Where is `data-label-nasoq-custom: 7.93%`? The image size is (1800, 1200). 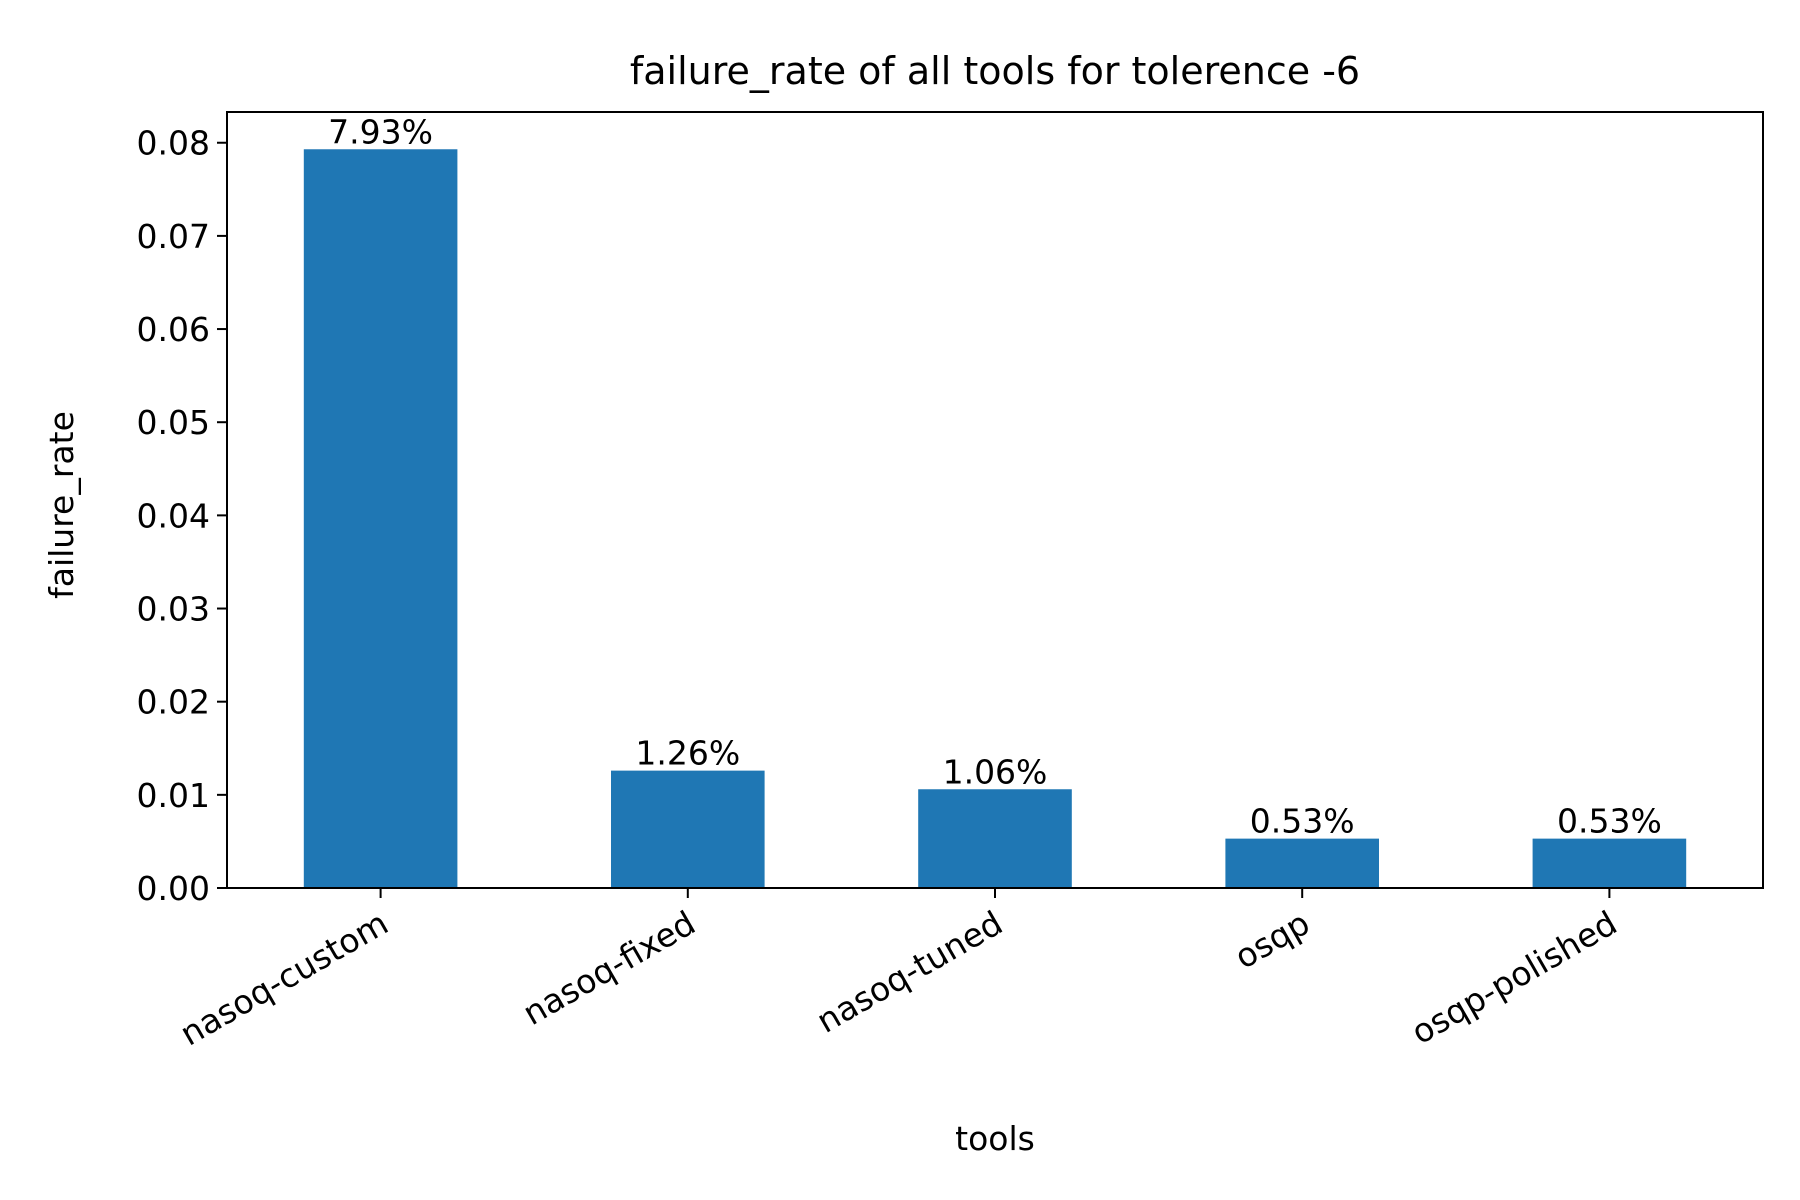
data-label-nasoq-custom: 7.93% is located at coordinates (380, 131).